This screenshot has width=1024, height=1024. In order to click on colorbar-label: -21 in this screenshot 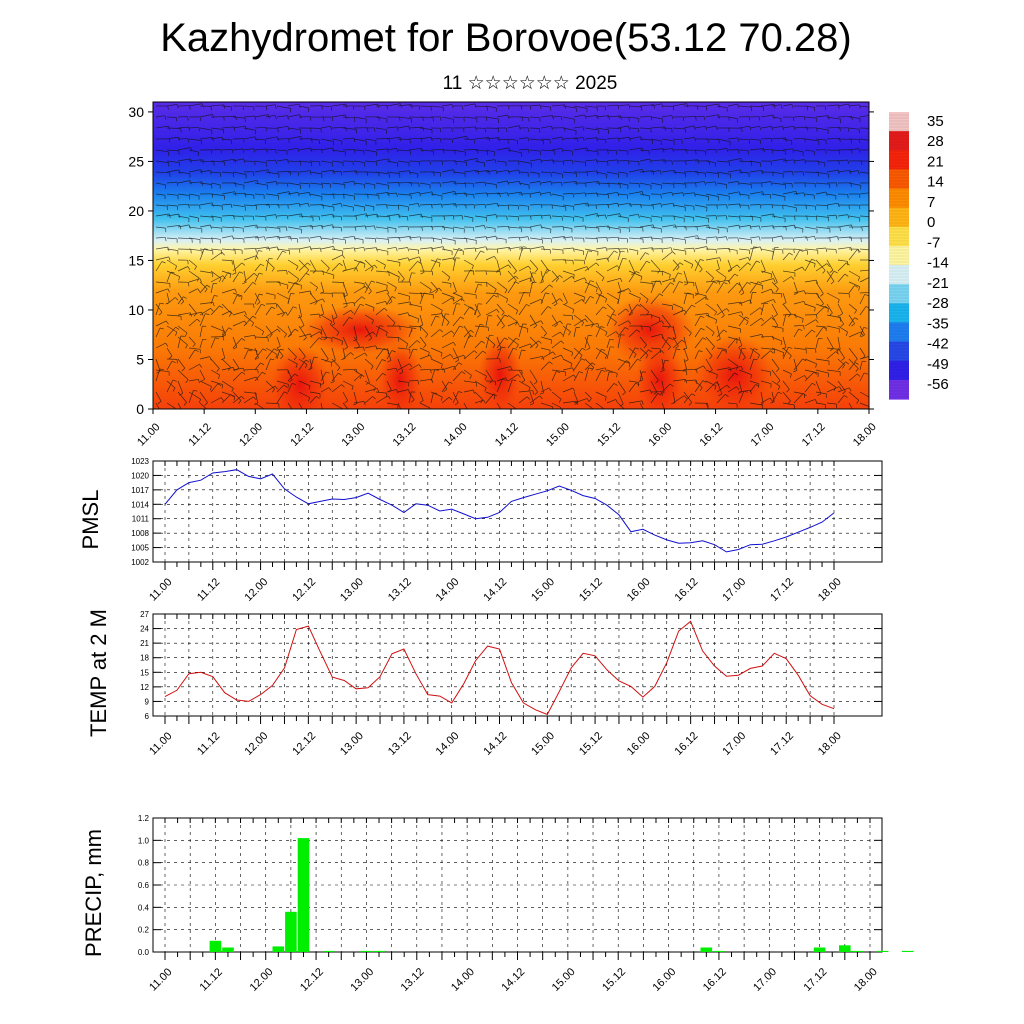, I will do `click(938, 283)`.